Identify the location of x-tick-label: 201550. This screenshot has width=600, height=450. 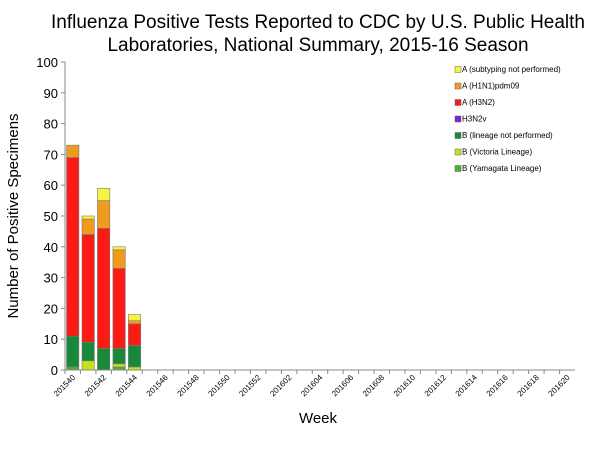
(219, 386).